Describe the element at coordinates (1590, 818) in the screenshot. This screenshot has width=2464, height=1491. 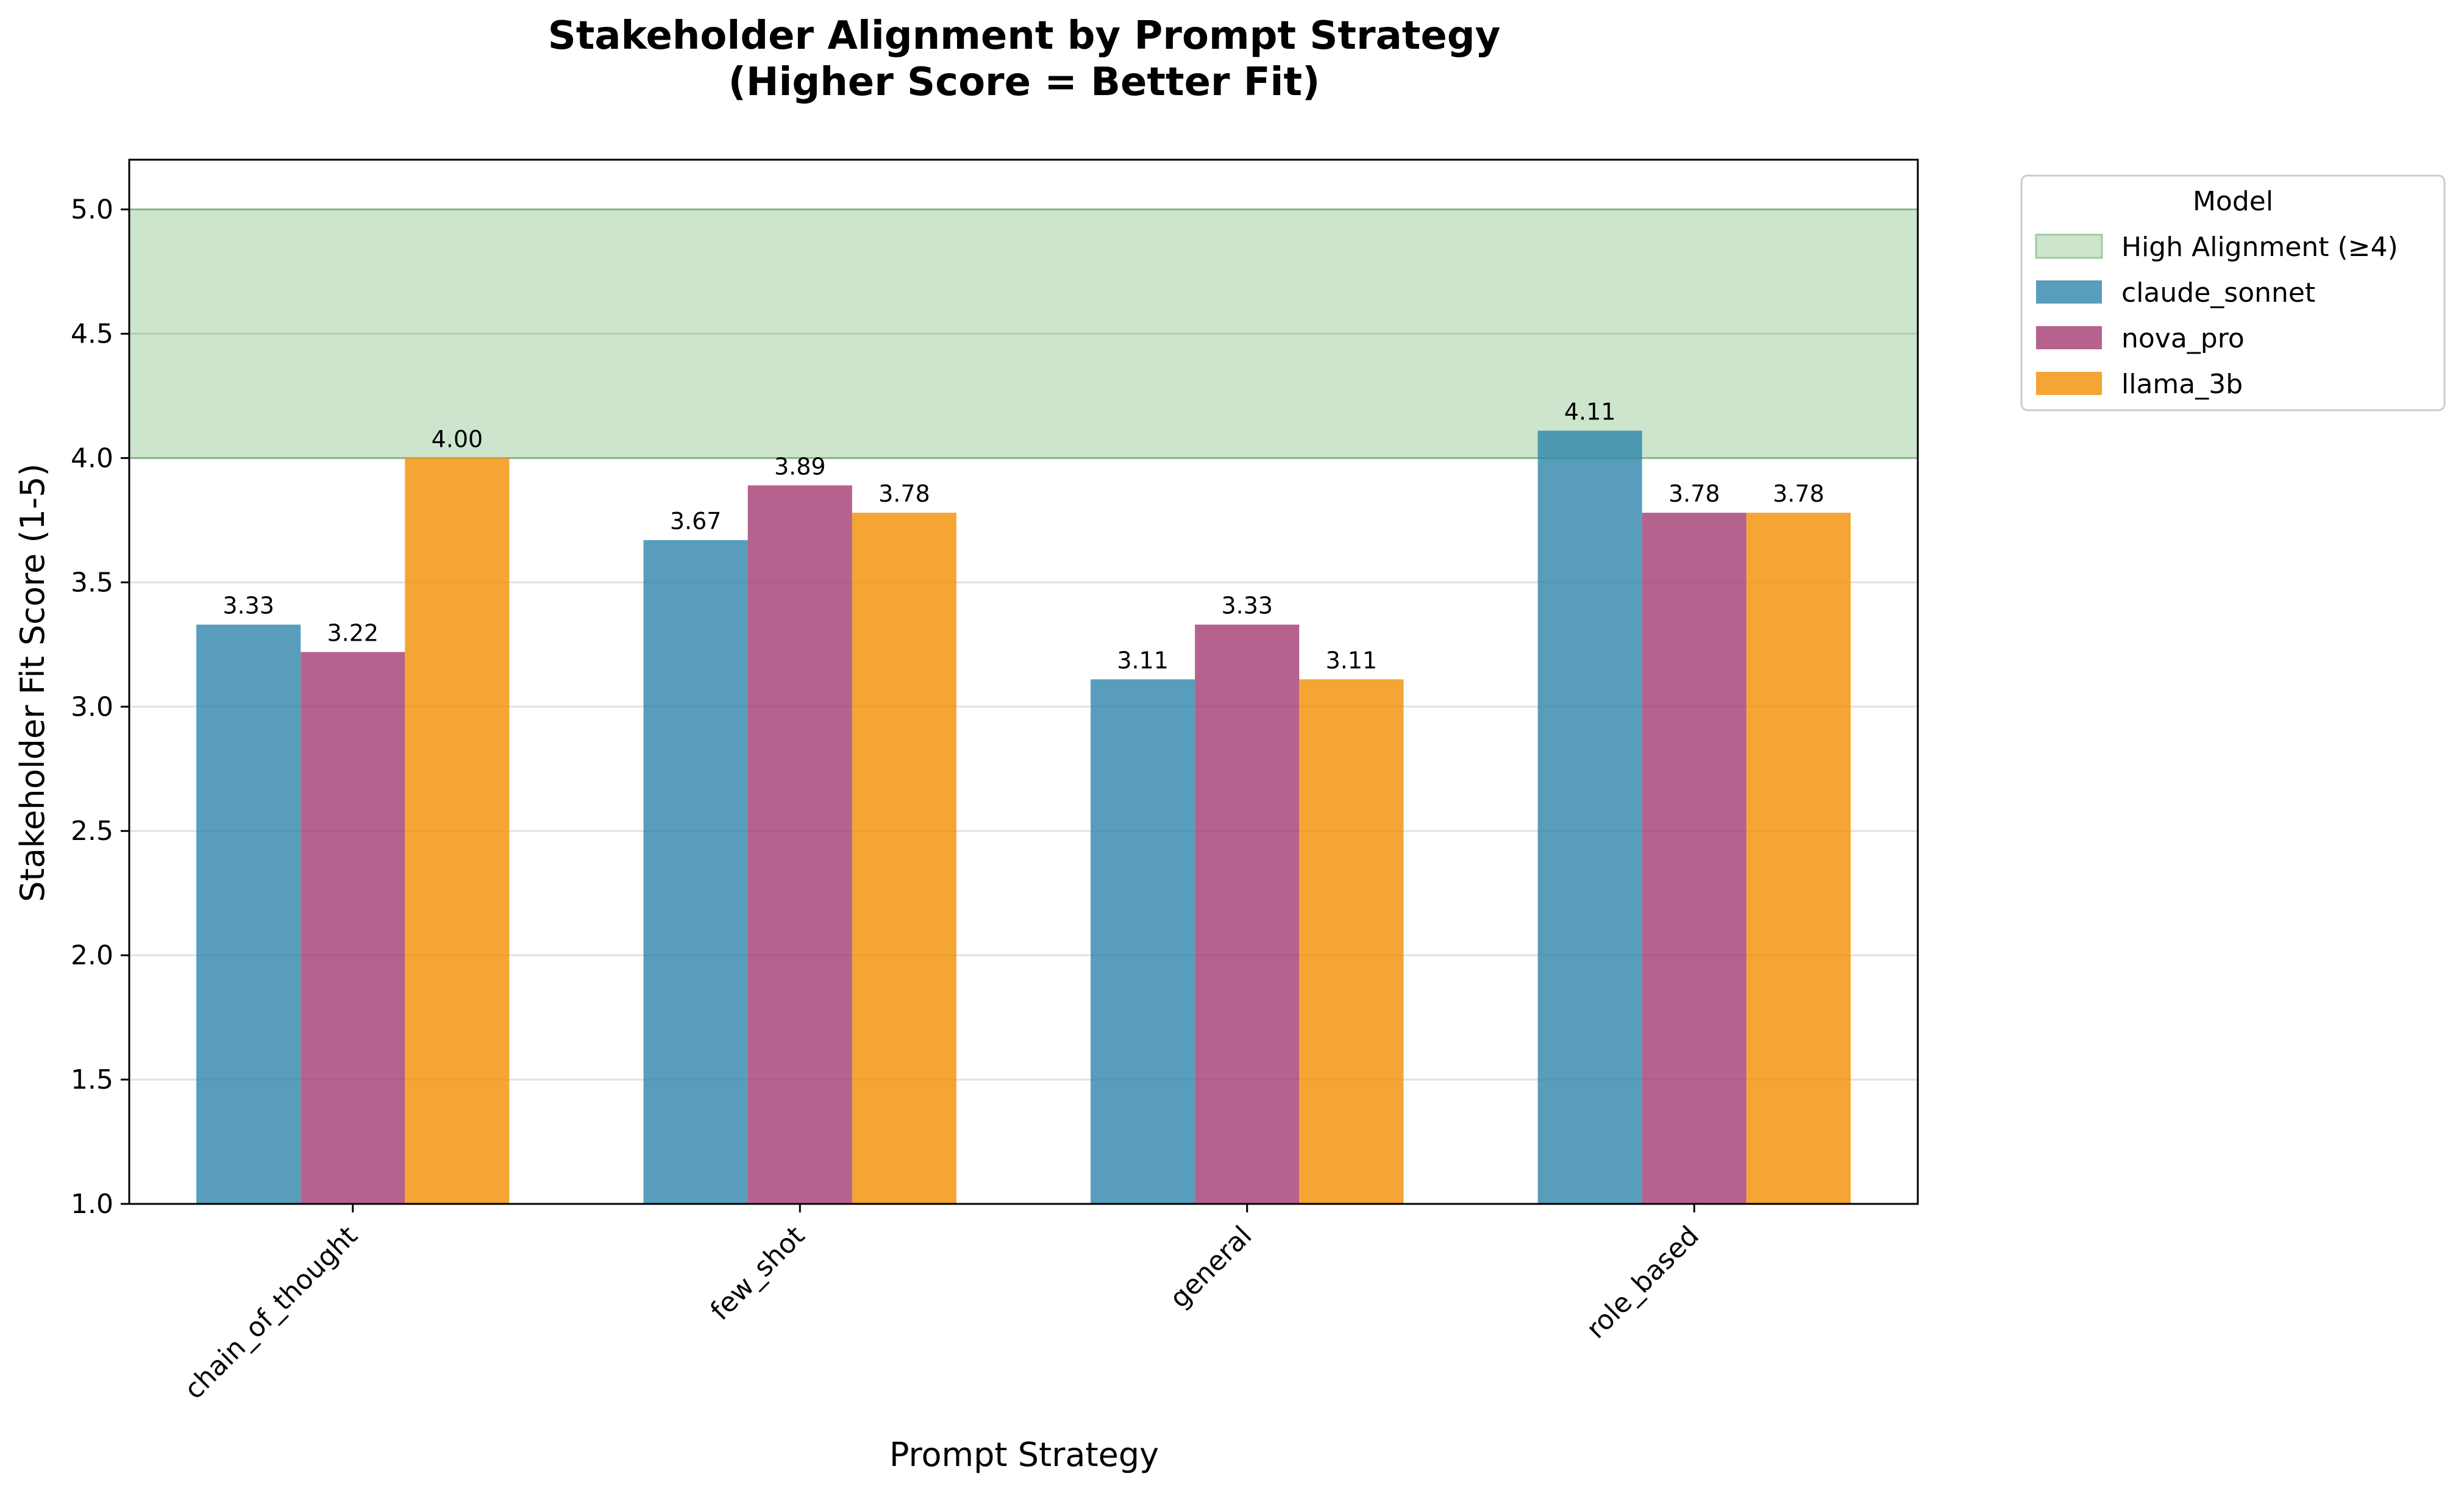
I see `bar-claude_sonnet-role_based` at that location.